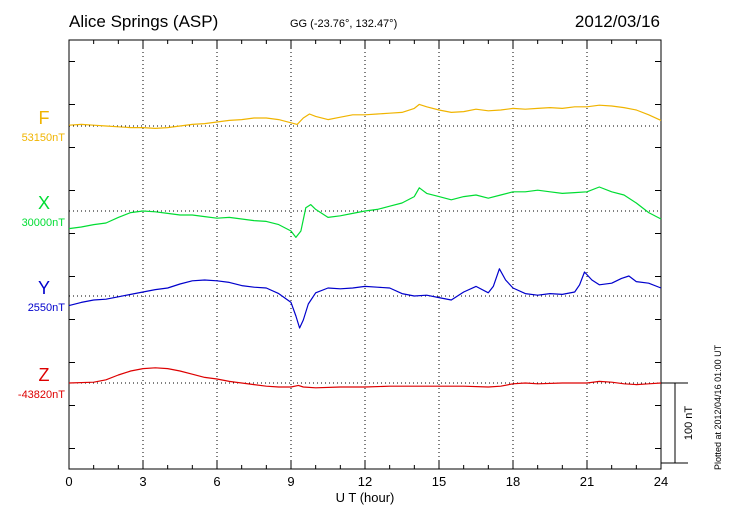 The width and height of the screenshot is (730, 520). Describe the element at coordinates (513, 481) in the screenshot. I see `x-tick-label: 18` at that location.